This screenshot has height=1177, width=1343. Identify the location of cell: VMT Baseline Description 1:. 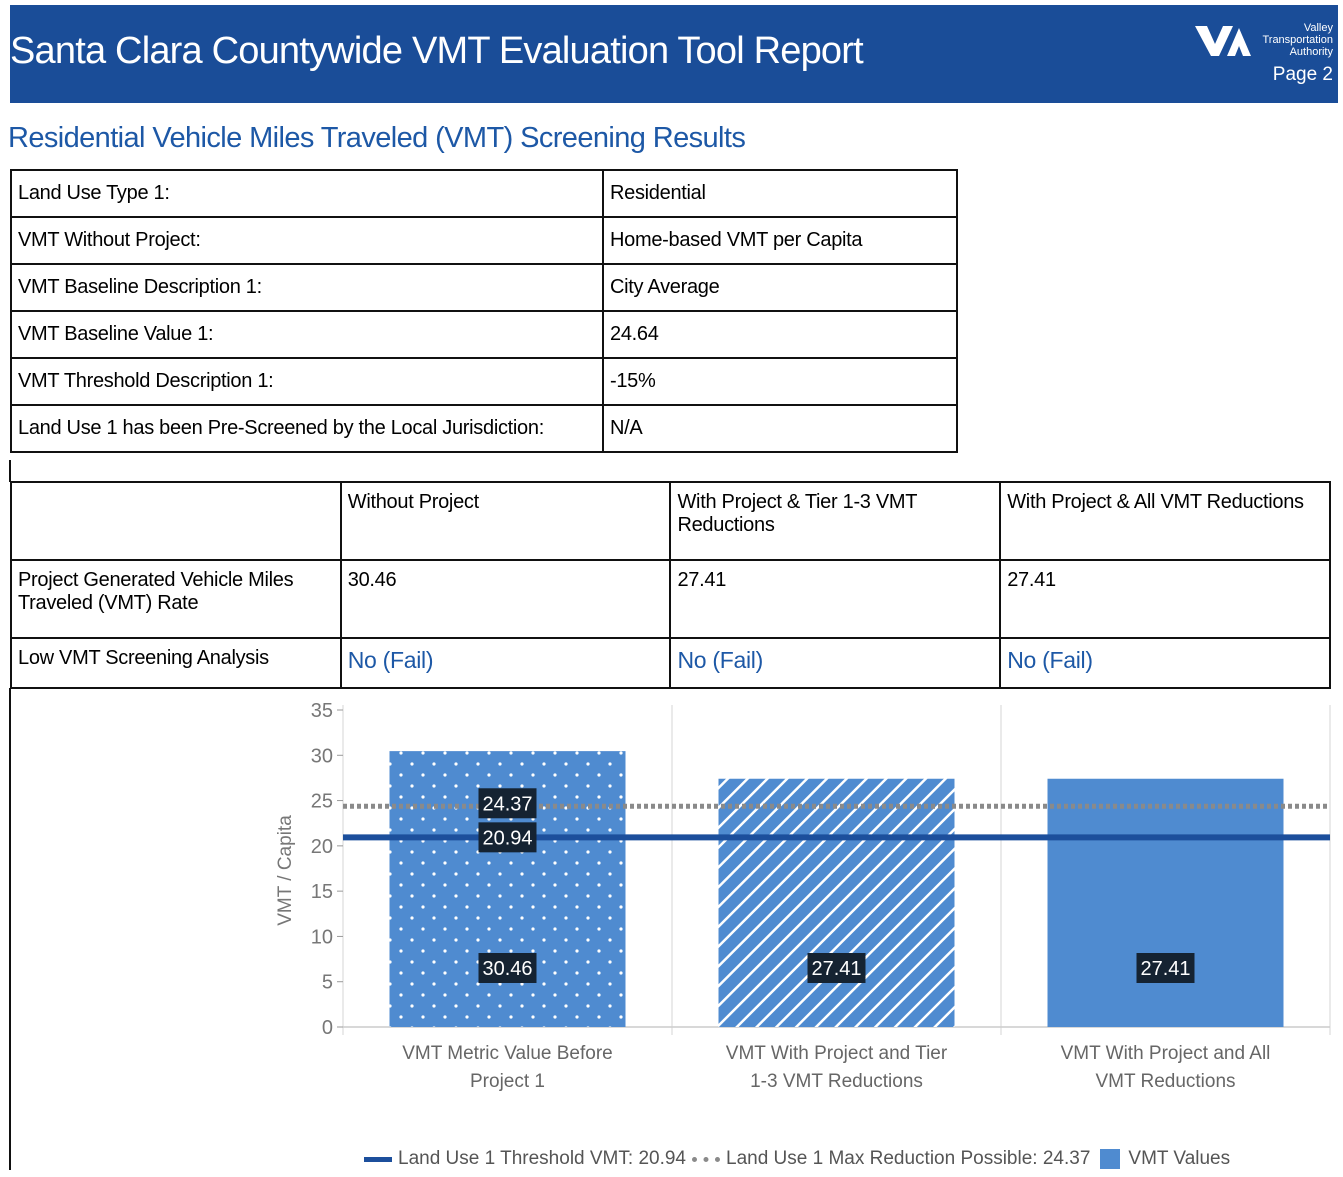
(307, 287).